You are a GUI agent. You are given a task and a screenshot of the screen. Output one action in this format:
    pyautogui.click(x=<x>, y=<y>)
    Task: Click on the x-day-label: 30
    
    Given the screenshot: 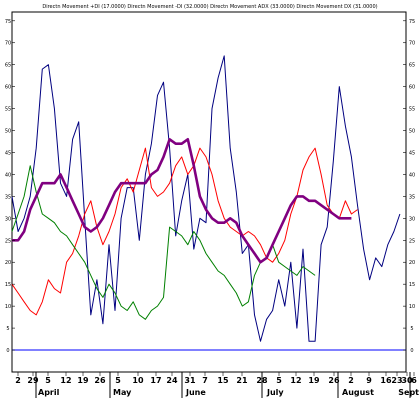 What is the action you would take?
    pyautogui.click(x=407, y=380)
    